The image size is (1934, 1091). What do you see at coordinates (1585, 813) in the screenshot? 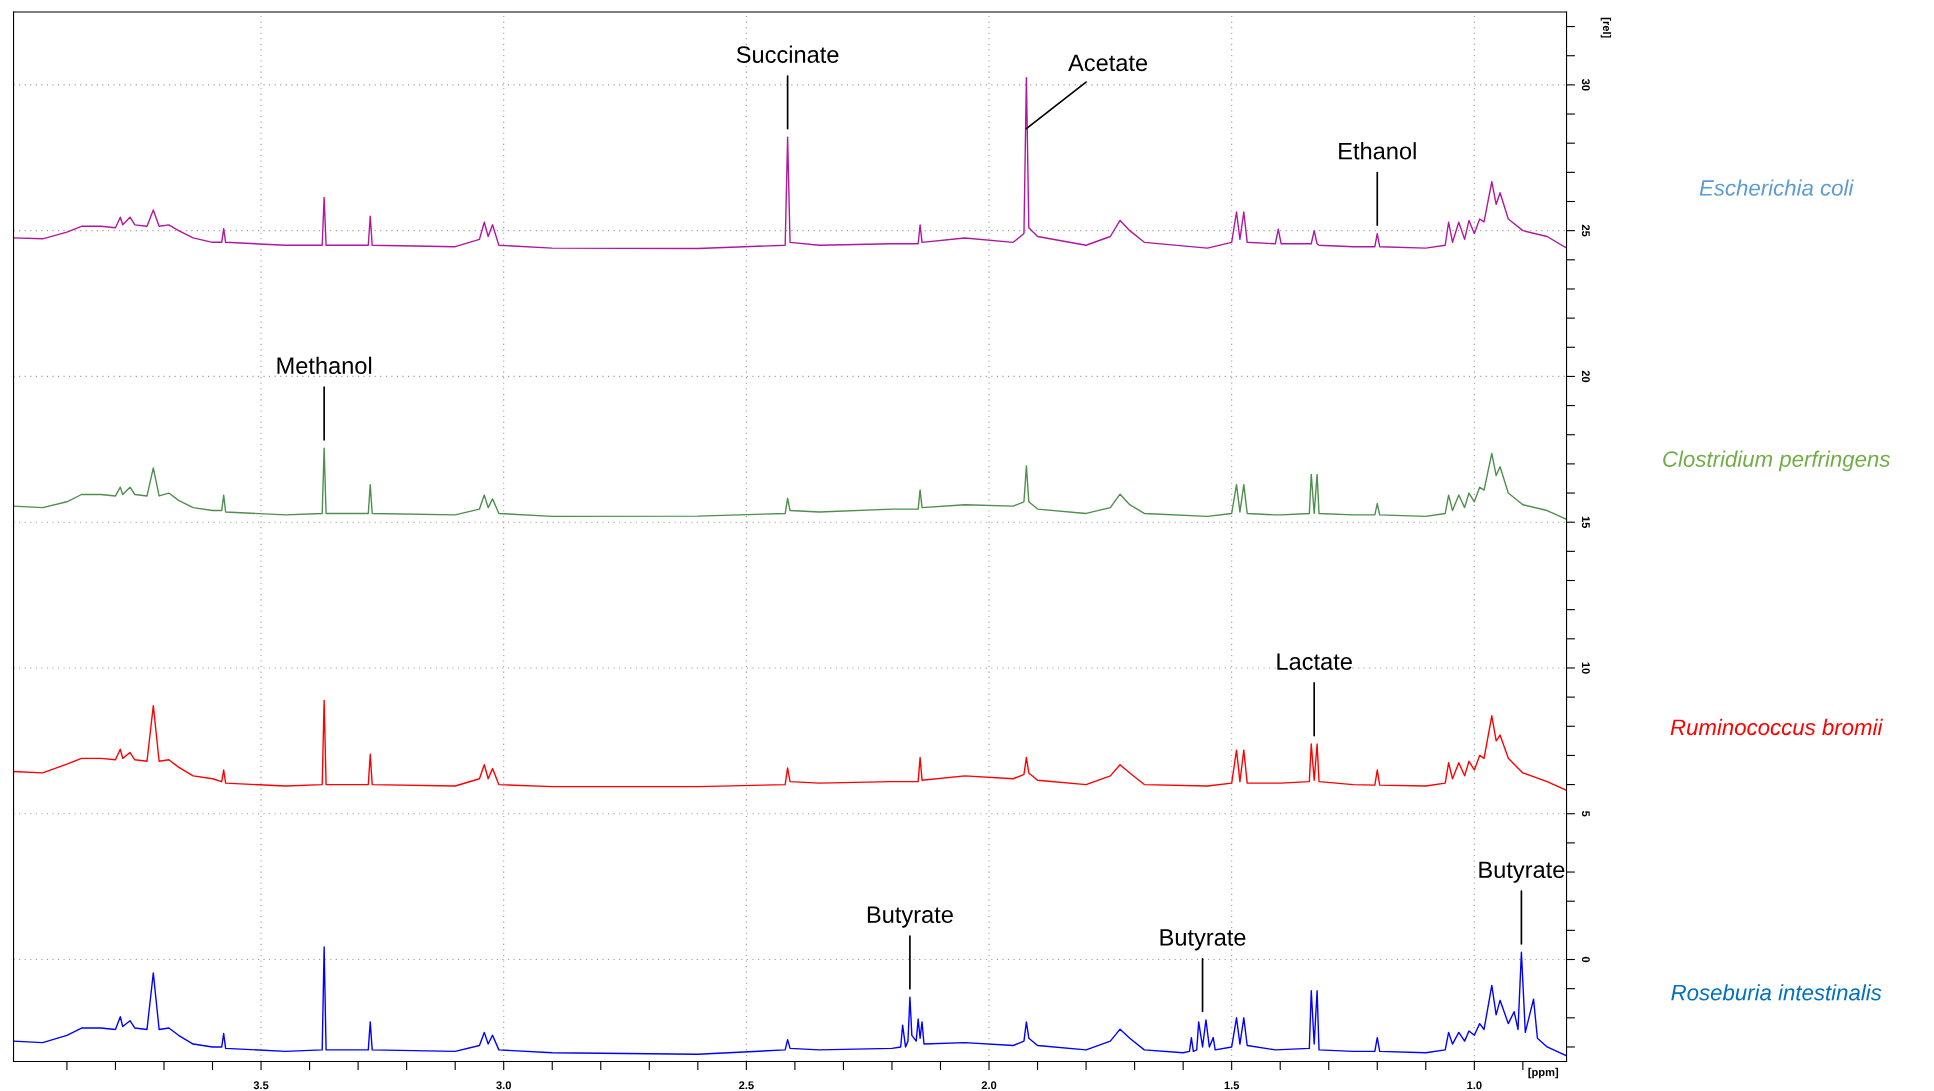
I see `y-tick-label: 5` at bounding box center [1585, 813].